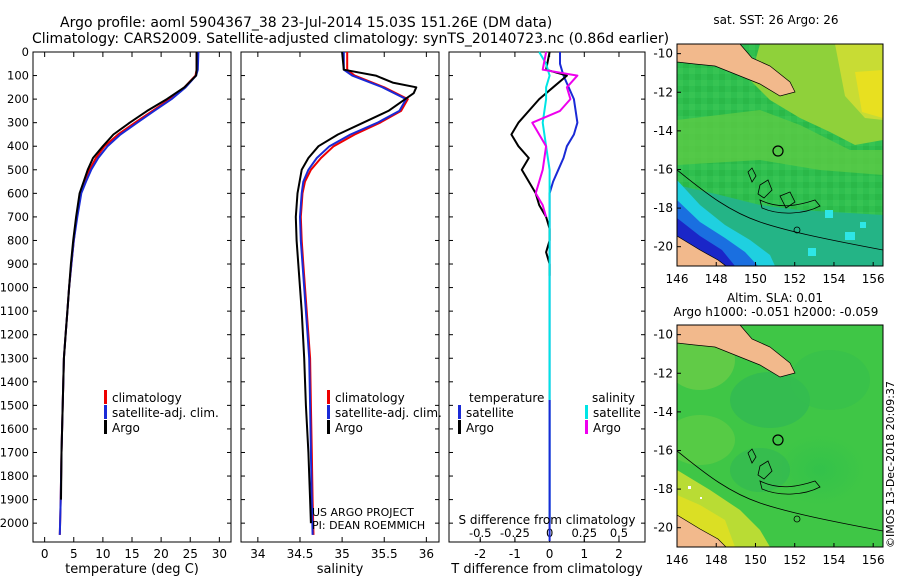 The height and width of the screenshot is (580, 900). Describe the element at coordinates (353, 293) in the screenshot. I see `series-line-satellite-adj-clim-` at that location.